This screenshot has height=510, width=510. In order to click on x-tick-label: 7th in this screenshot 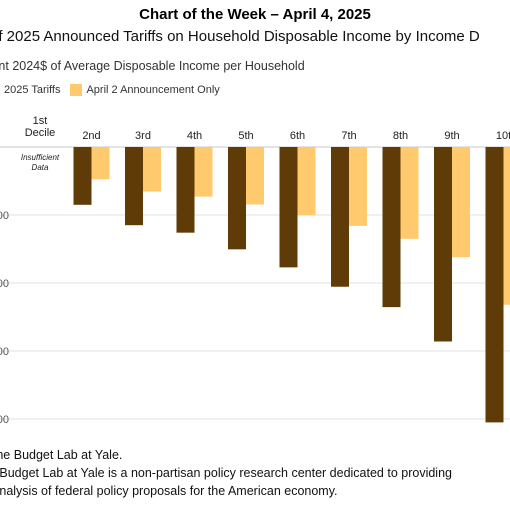, I will do `click(348, 136)`.